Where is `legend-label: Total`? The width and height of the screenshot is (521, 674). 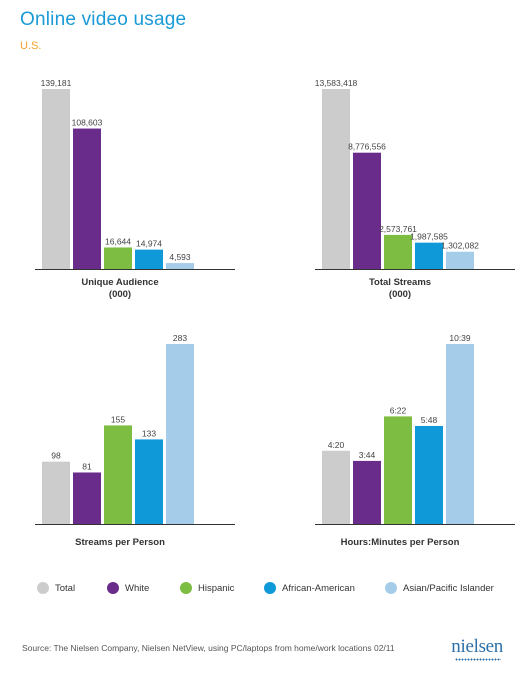 legend-label: Total is located at coordinates (65, 588).